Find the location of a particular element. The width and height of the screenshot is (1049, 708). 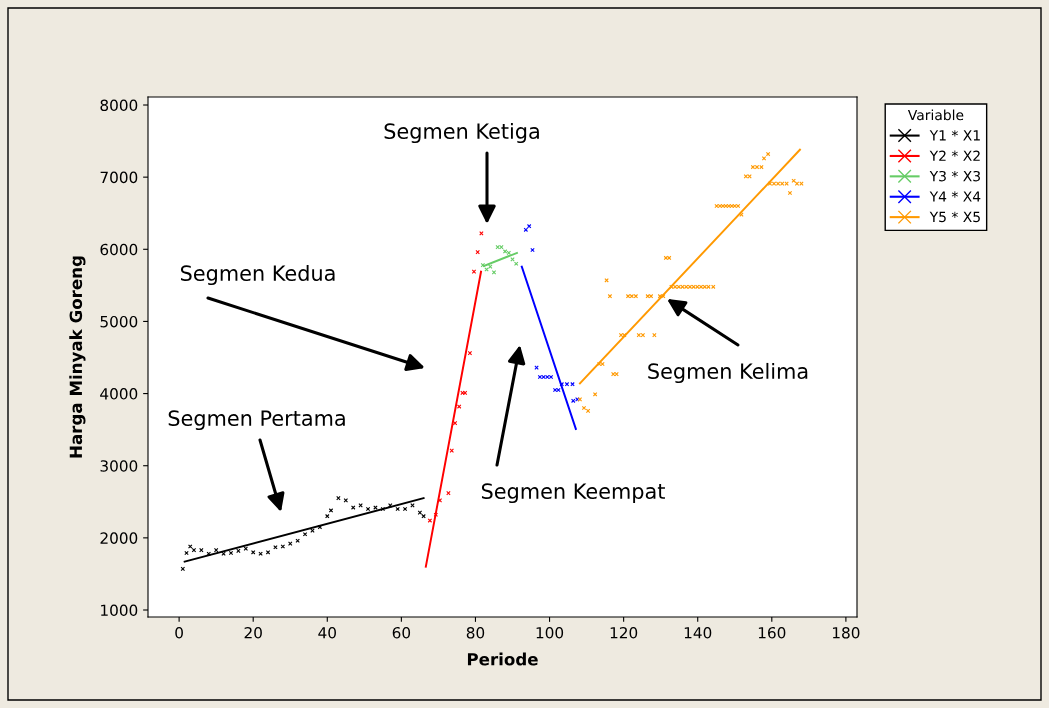

legend-label: Y4 * X4 is located at coordinates (955, 196).